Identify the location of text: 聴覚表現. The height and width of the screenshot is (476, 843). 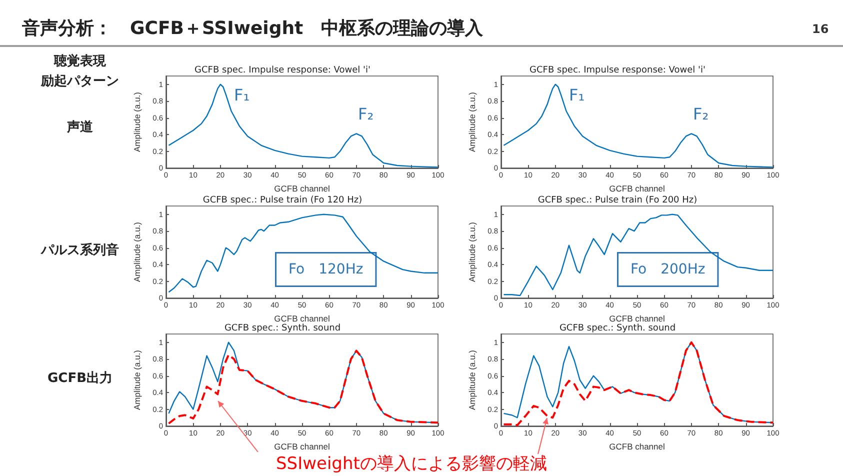
(80, 61).